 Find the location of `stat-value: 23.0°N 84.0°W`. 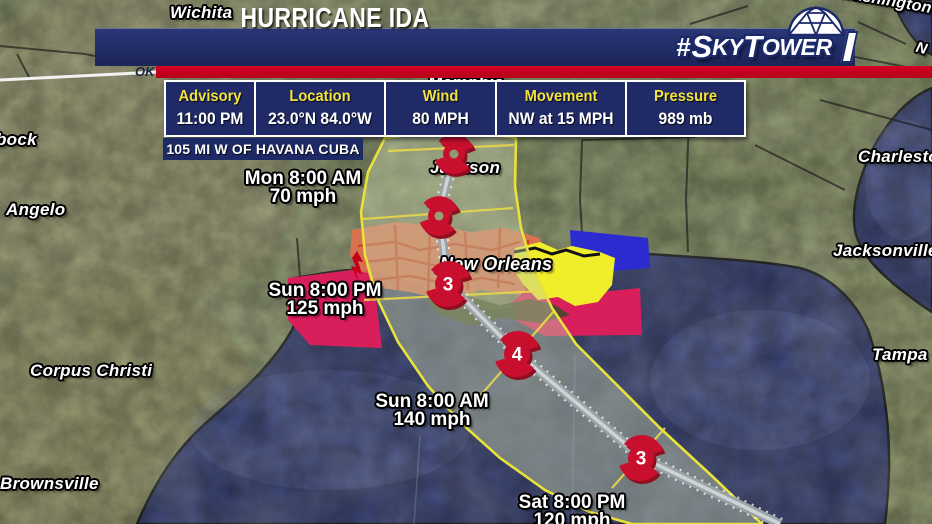

stat-value: 23.0°N 84.0°W is located at coordinates (320, 118).